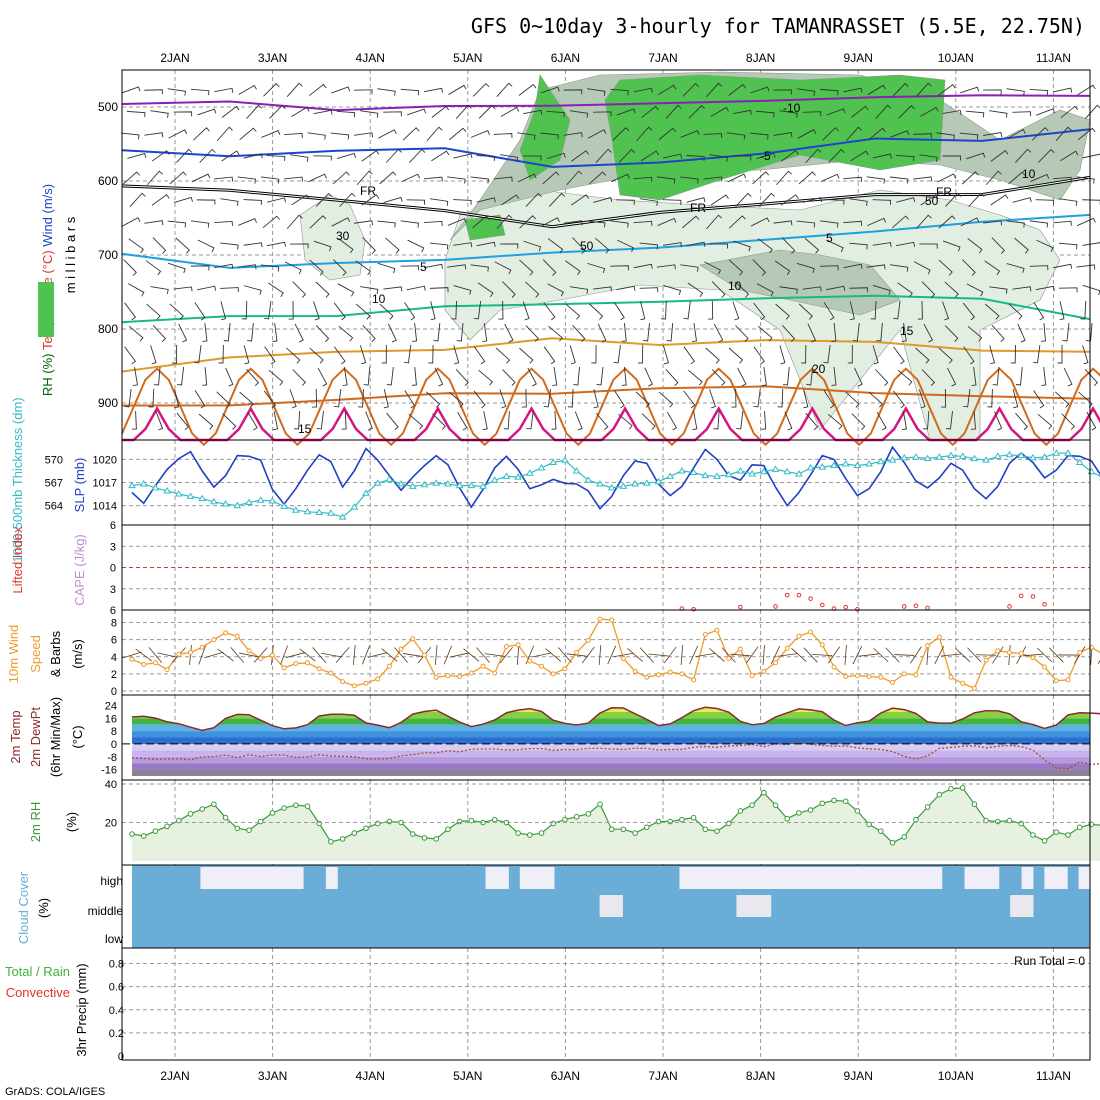 This screenshot has height=1100, width=1100. I want to click on temp-tick-label: 0, so click(114, 745).